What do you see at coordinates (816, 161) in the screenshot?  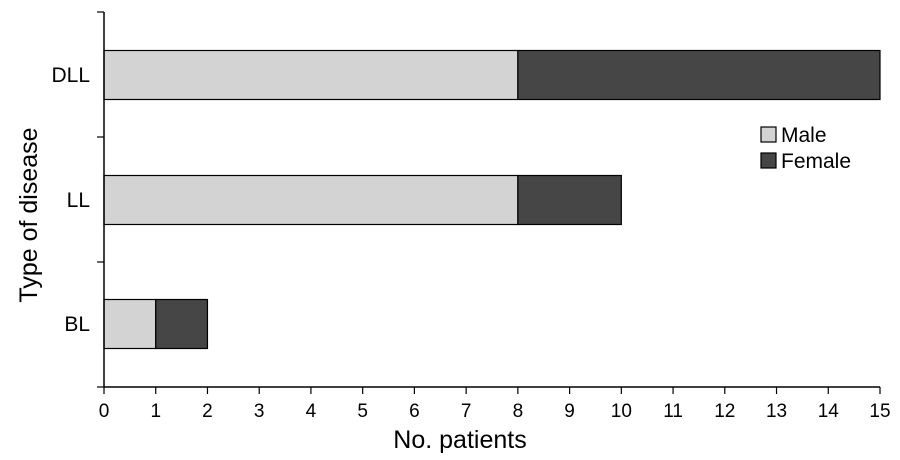 I see `legend-label-female: Female` at bounding box center [816, 161].